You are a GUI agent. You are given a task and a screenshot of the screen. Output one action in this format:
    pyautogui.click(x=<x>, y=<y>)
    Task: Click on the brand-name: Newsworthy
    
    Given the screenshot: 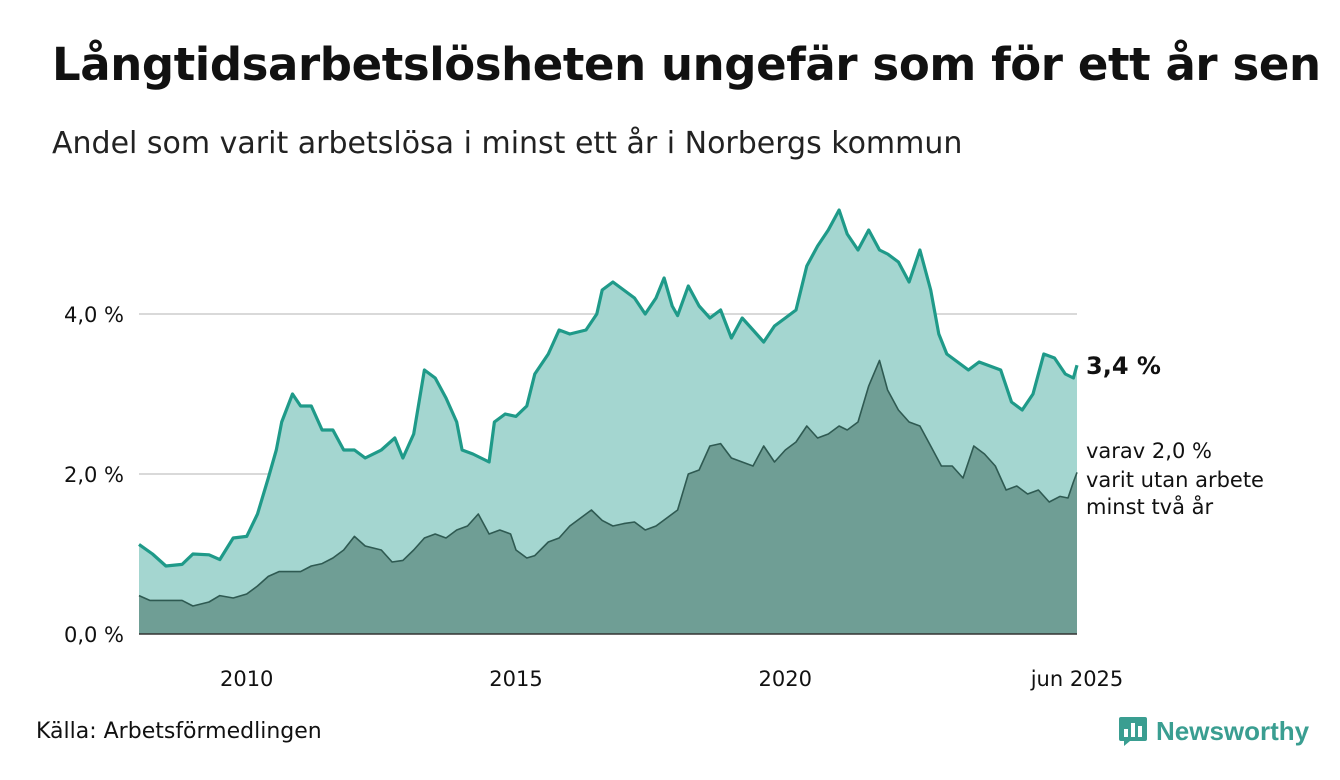 What is the action you would take?
    pyautogui.click(x=1233, y=730)
    